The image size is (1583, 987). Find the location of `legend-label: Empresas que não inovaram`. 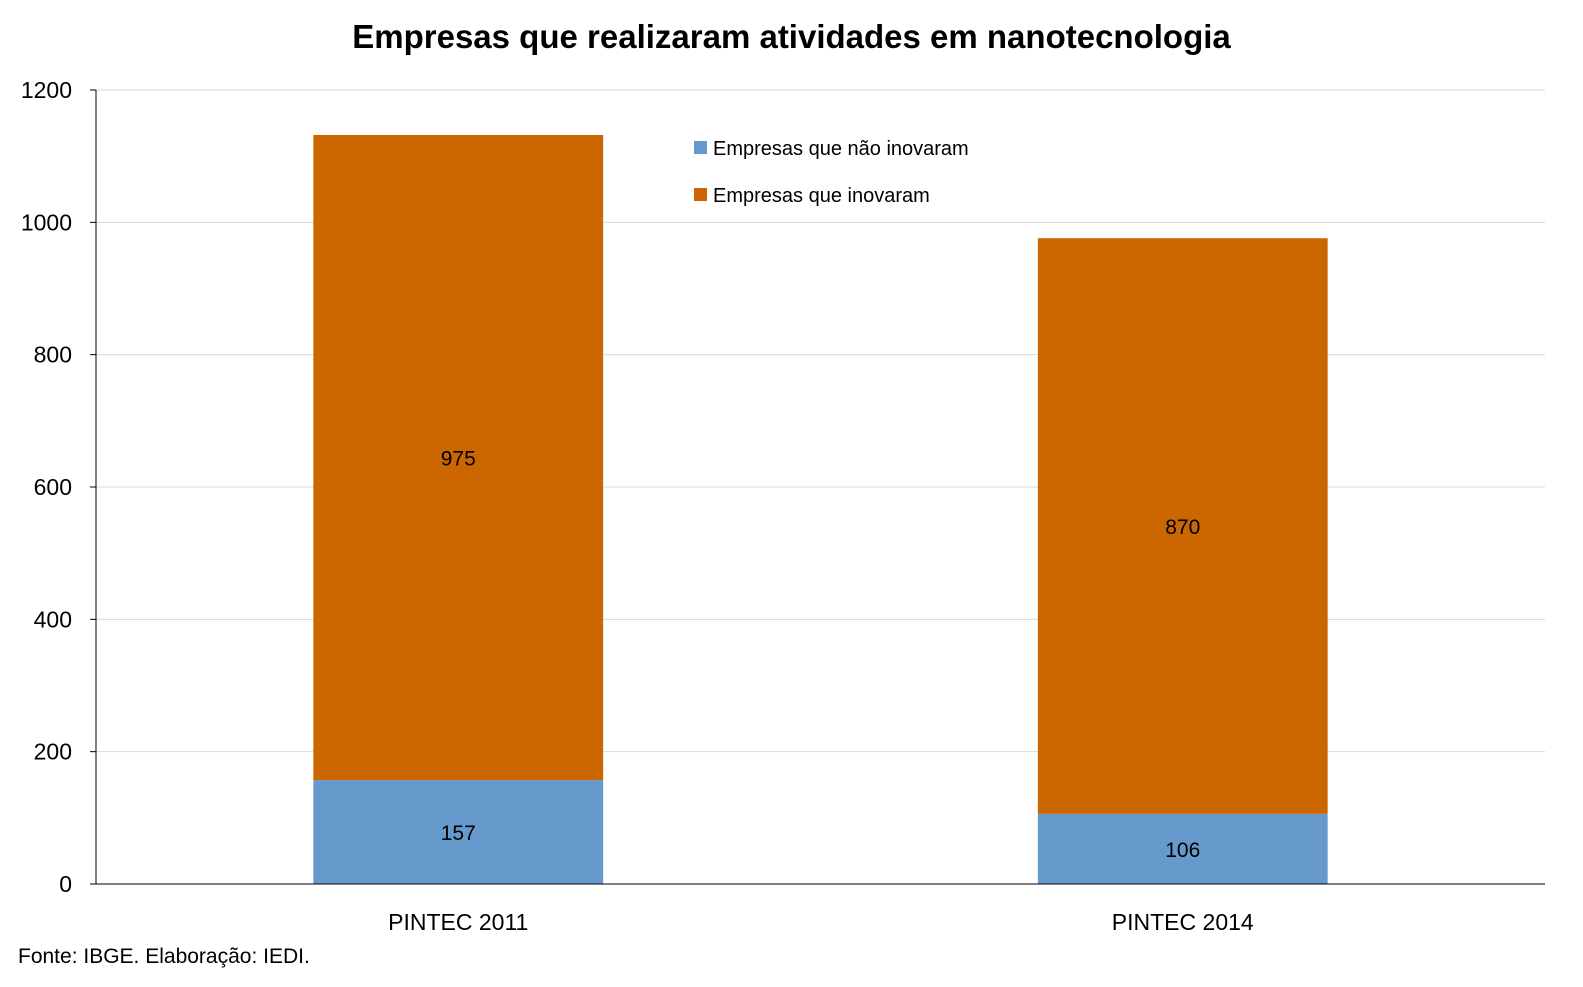

legend-label: Empresas que não inovaram is located at coordinates (841, 149).